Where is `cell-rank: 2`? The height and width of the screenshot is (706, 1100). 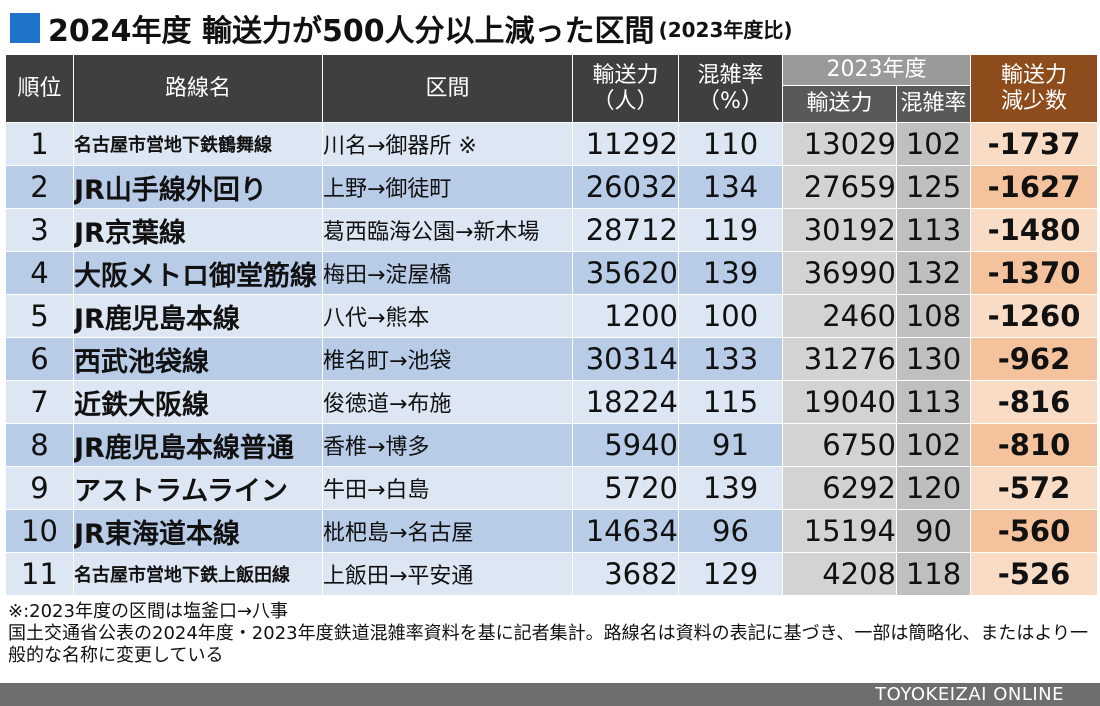
cell-rank: 2 is located at coordinates (39, 187).